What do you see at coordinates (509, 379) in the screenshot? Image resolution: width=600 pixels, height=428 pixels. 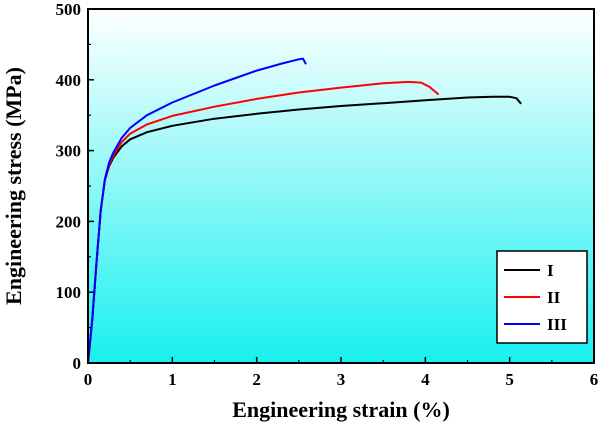 I see `x-tick-label: 5` at bounding box center [509, 379].